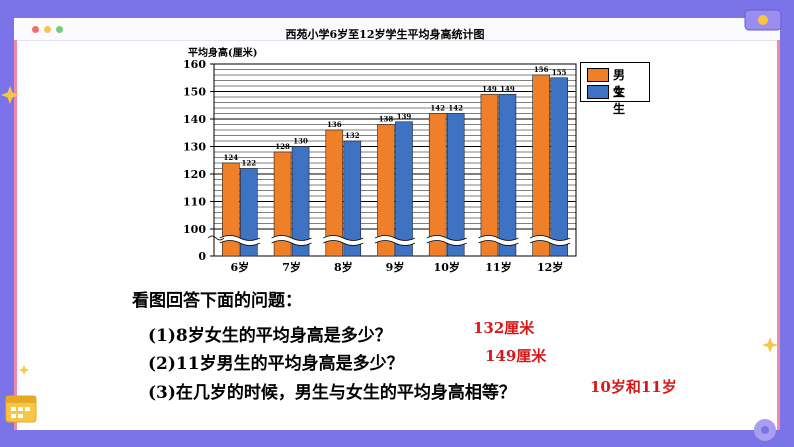 The image size is (794, 447). I want to click on x-tick-label: 9岁, so click(395, 267).